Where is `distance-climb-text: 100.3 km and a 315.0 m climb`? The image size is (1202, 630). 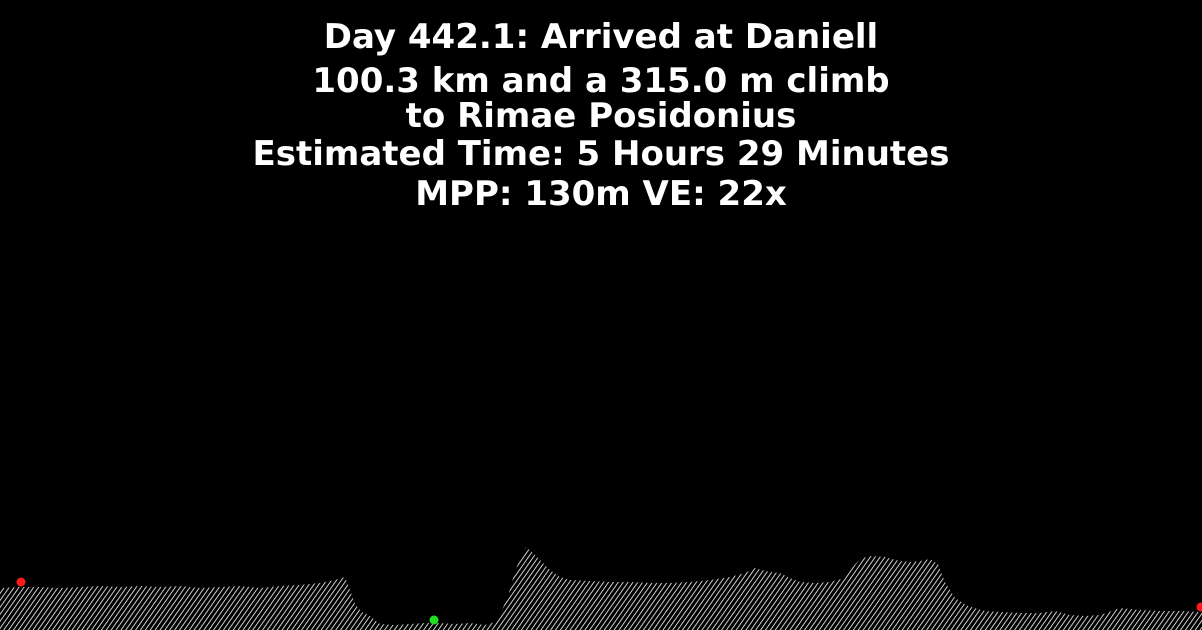
distance-climb-text: 100.3 km and a 315.0 m climb is located at coordinates (601, 80).